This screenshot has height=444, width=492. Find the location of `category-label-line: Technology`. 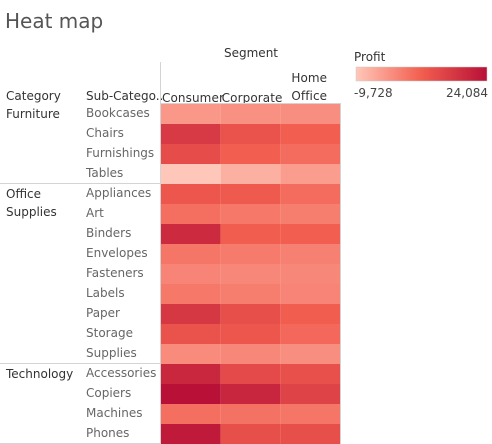

category-label-line: Technology is located at coordinates (40, 374).